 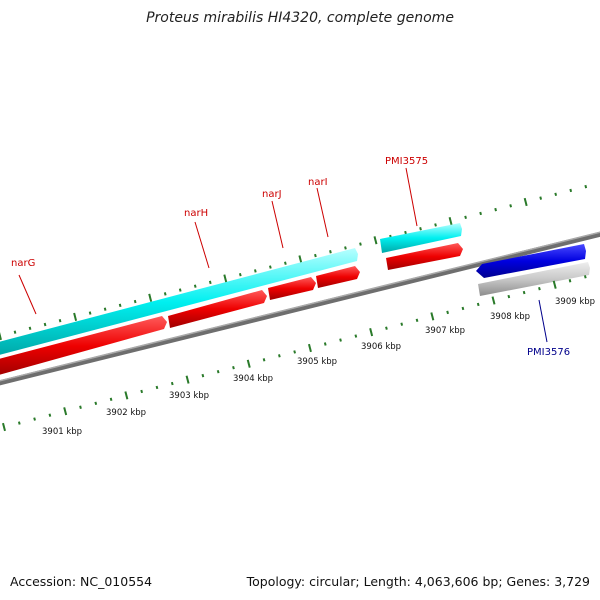 What do you see at coordinates (317, 362) in the screenshot?
I see `scale-label: 3905 kbp` at bounding box center [317, 362].